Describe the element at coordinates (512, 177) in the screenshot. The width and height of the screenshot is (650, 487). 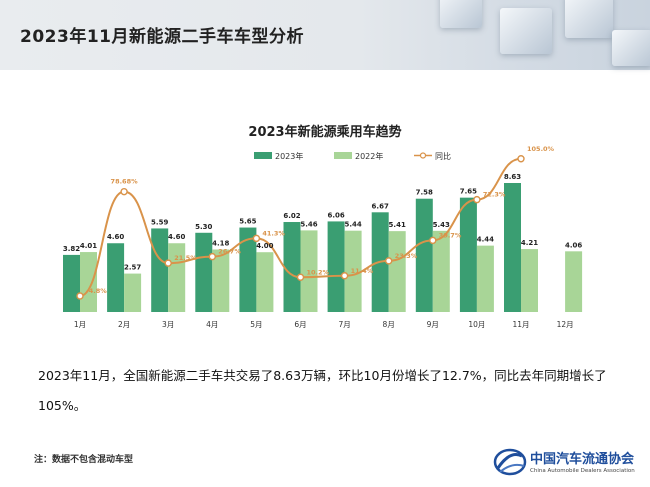
I see `bar-label-2023: 8.63` at that location.